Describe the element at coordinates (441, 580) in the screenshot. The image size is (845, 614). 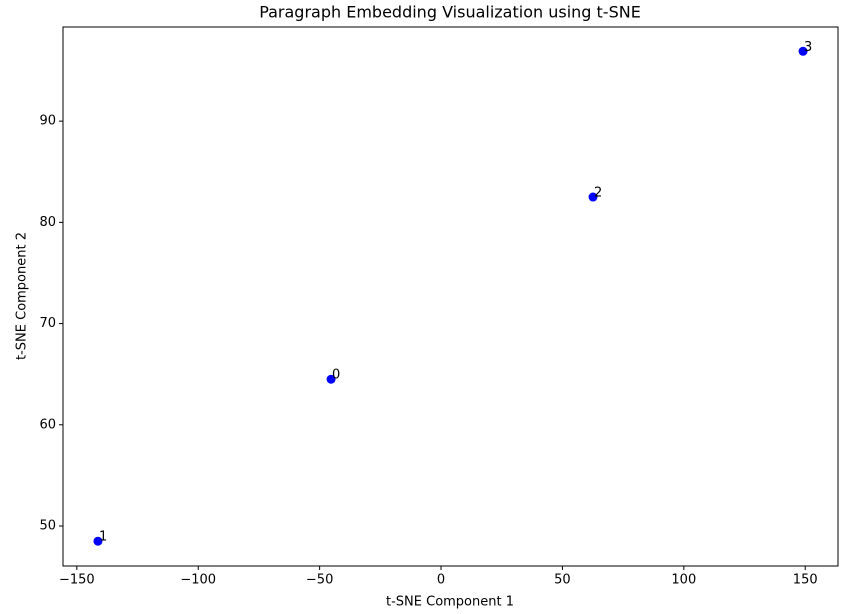
I see `x-tick-label: 0` at that location.